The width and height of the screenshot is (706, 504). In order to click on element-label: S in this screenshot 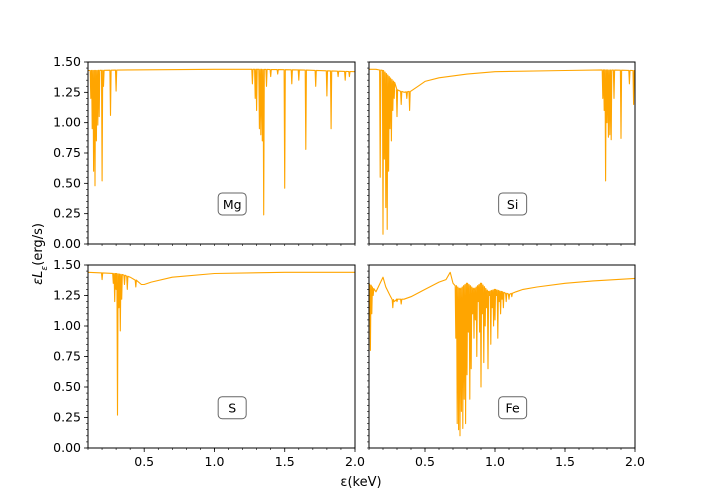, I will do `click(232, 408)`.